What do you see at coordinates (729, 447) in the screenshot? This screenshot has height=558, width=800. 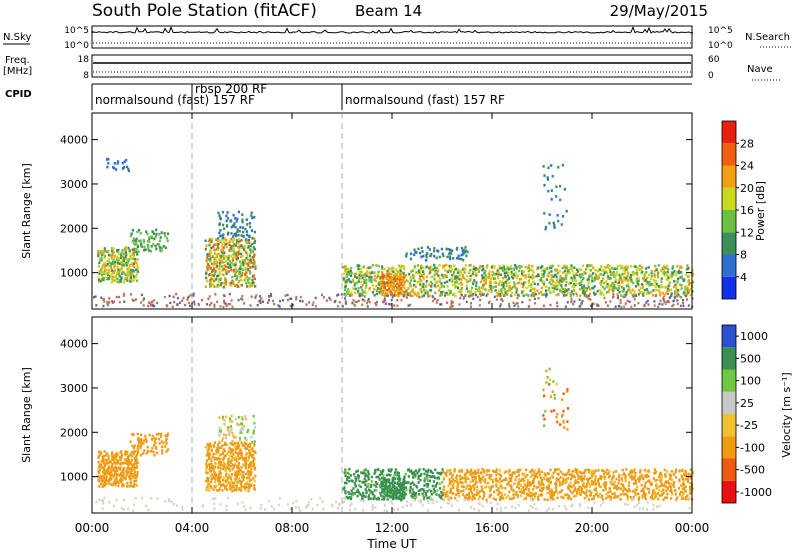 I see `colorbar-swatch` at bounding box center [729, 447].